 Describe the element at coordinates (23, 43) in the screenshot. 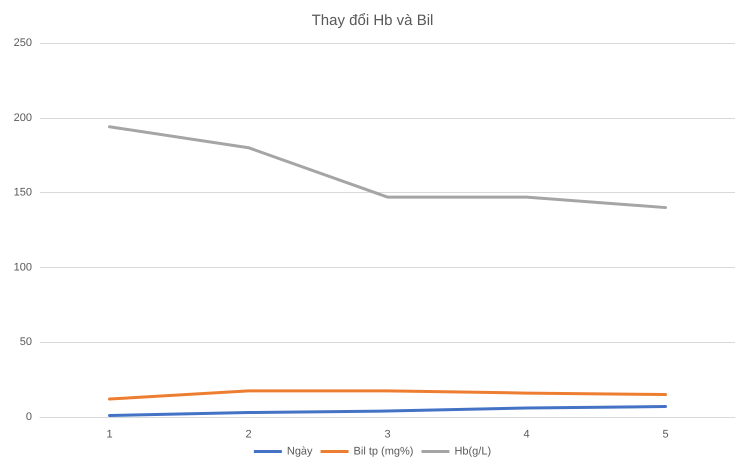

I see `y-tick-label: 250` at that location.